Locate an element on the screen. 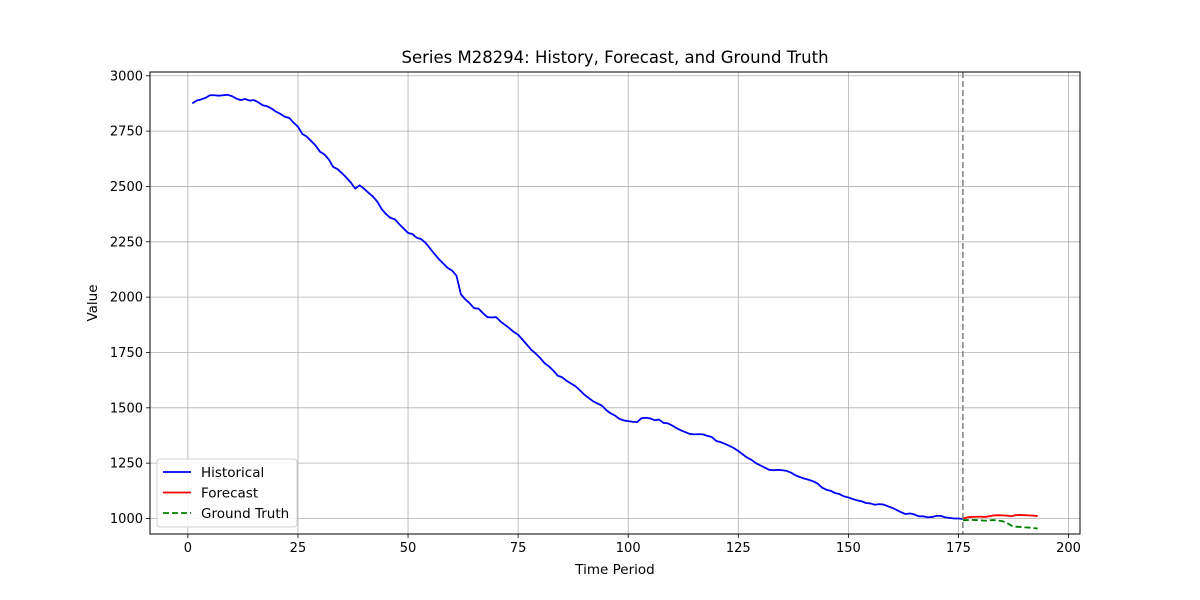 The width and height of the screenshot is (1200, 600). legend-label: Historical is located at coordinates (232, 473).